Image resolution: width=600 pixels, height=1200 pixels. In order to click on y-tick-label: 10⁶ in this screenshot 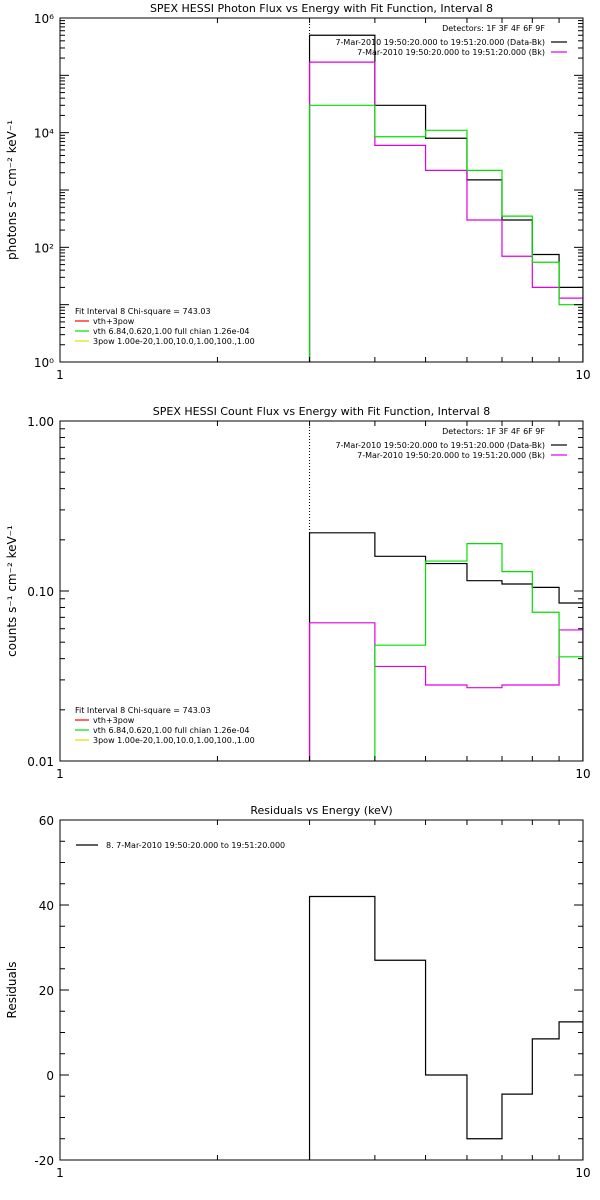, I will do `click(44, 19)`.